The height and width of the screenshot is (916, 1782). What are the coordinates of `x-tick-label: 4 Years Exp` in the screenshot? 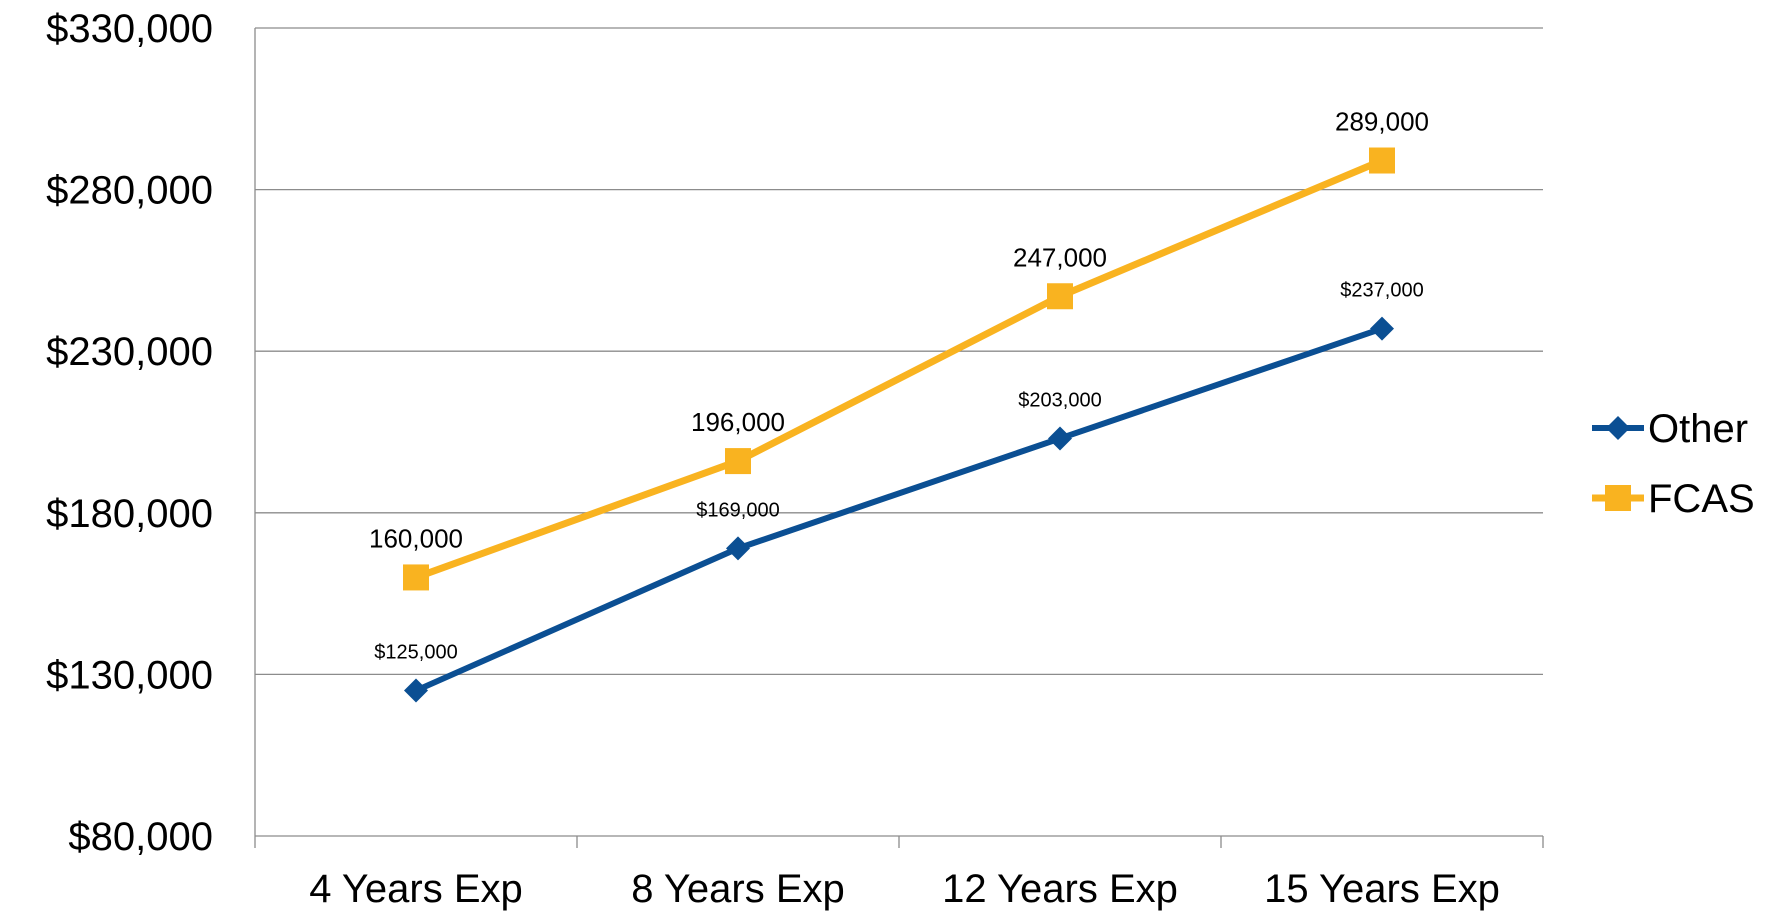 It's located at (416, 889).